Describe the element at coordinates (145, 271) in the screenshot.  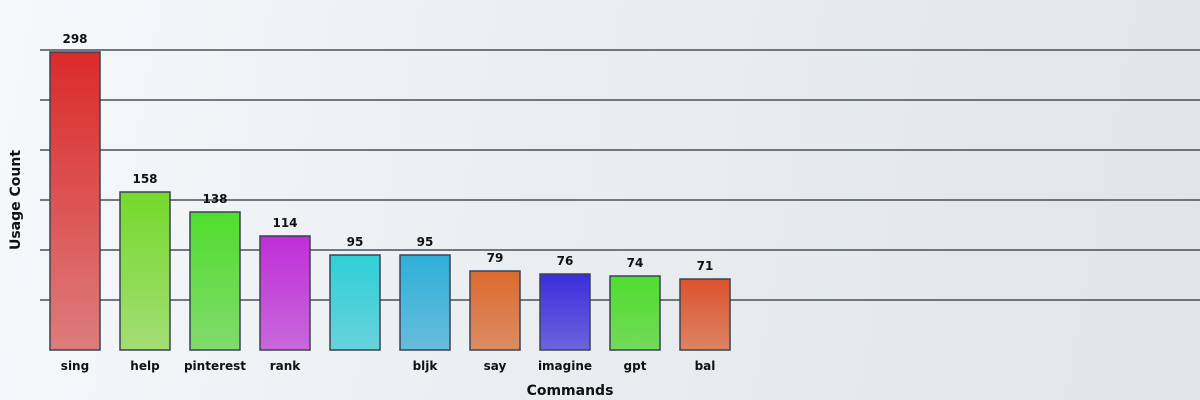
I see `bar-help` at that location.